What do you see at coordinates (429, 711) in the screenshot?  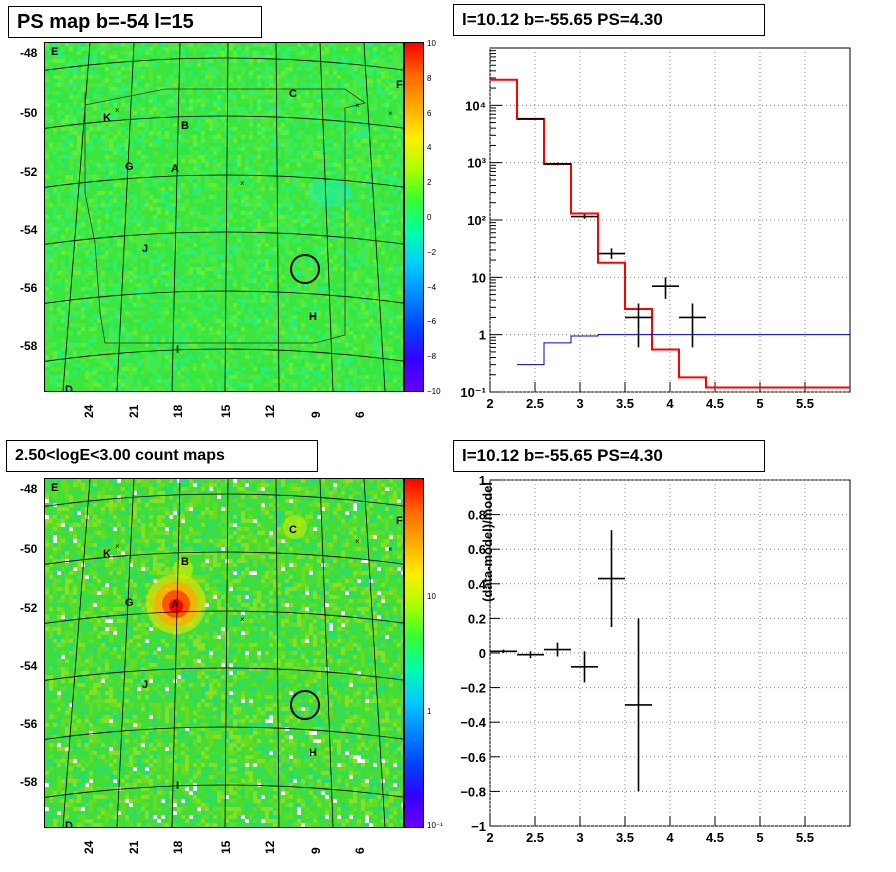 I see `colorbar-tick-label: 1` at bounding box center [429, 711].